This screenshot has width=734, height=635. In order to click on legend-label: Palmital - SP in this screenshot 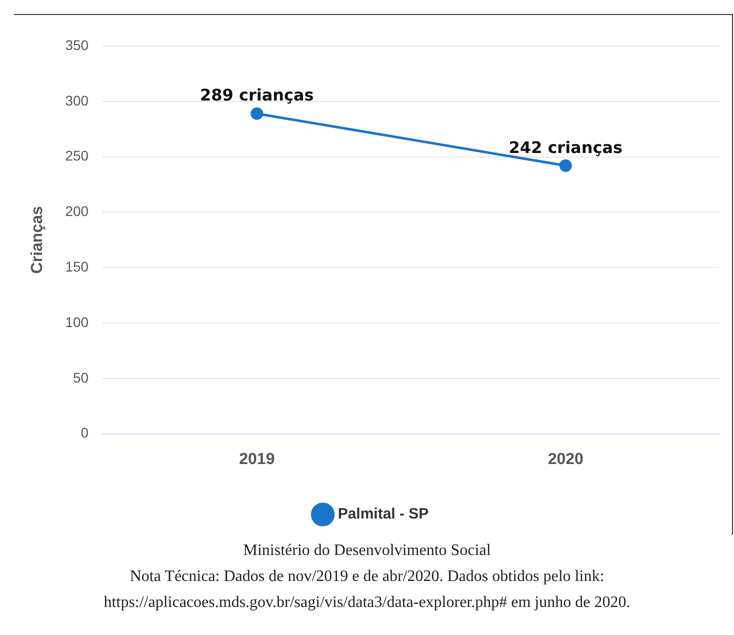, I will do `click(383, 514)`.